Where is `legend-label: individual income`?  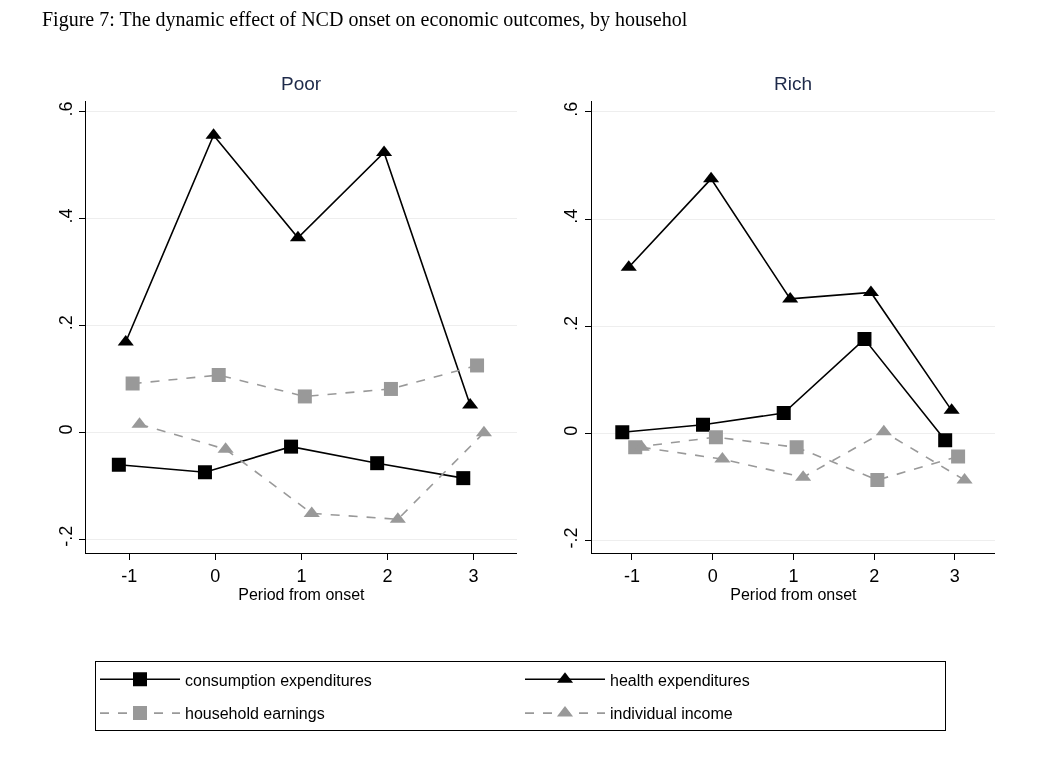
legend-label: individual income is located at coordinates (671, 714).